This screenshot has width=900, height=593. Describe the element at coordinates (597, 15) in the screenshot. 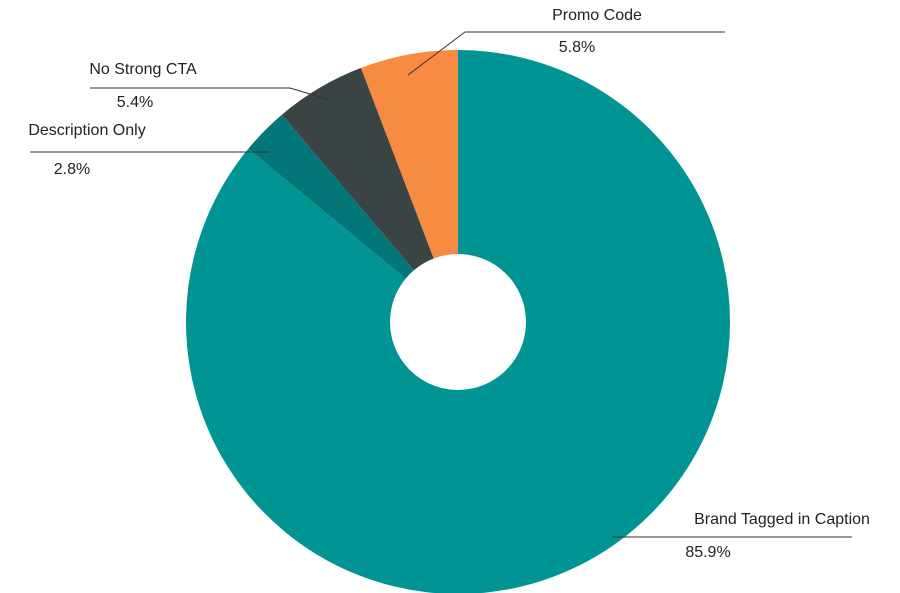

I see `slice-label: Promo Code` at that location.